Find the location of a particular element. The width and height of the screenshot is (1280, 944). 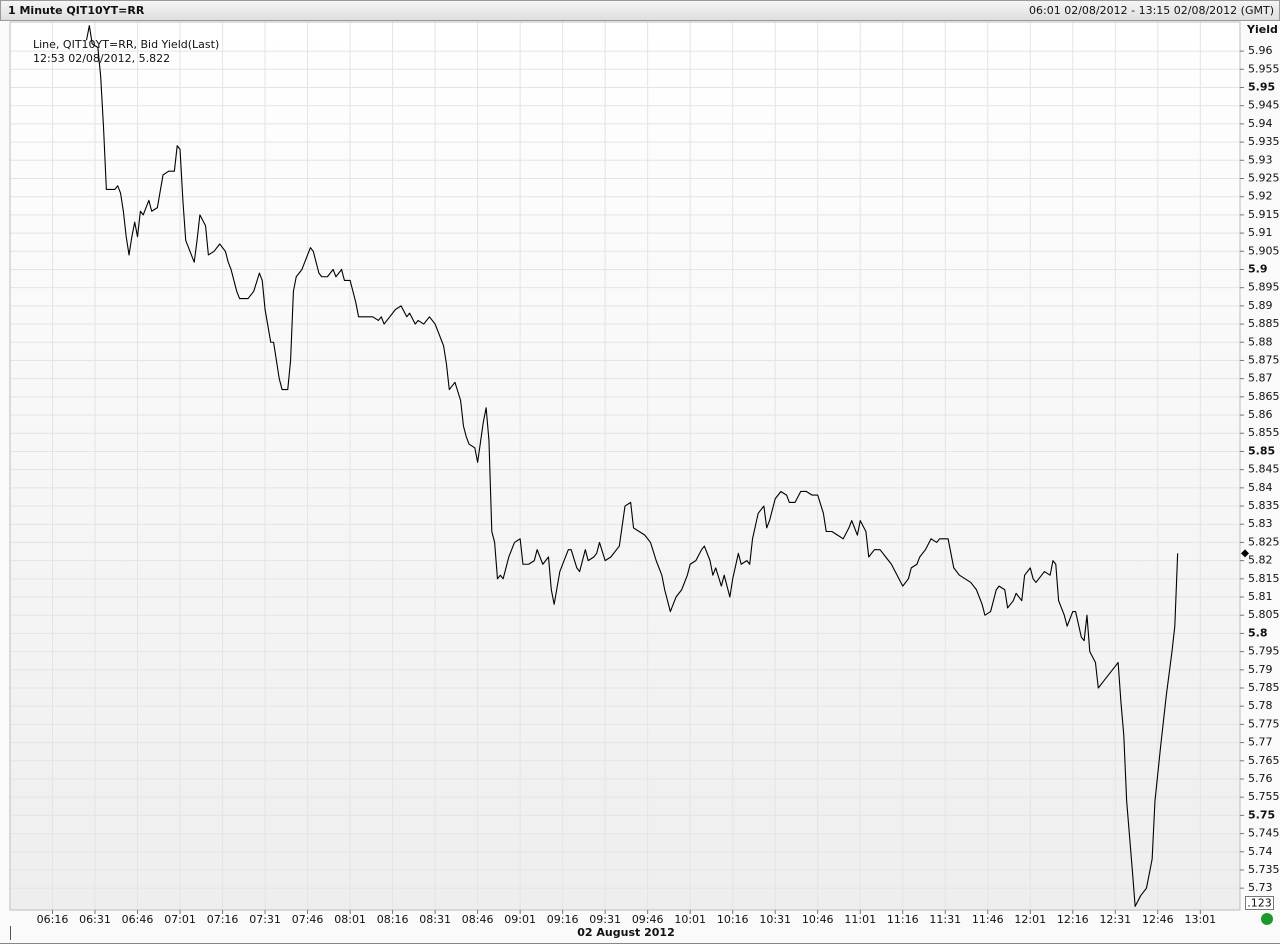

y-axis-label: Yield is located at coordinates (1262, 29).